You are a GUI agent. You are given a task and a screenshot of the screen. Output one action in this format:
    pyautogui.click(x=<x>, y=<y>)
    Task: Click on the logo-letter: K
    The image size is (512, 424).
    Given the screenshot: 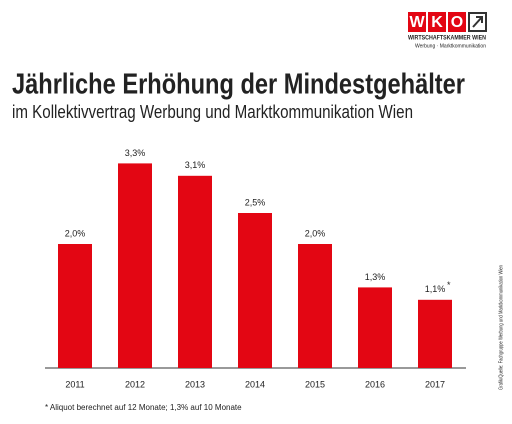 What is the action you would take?
    pyautogui.click(x=437, y=22)
    